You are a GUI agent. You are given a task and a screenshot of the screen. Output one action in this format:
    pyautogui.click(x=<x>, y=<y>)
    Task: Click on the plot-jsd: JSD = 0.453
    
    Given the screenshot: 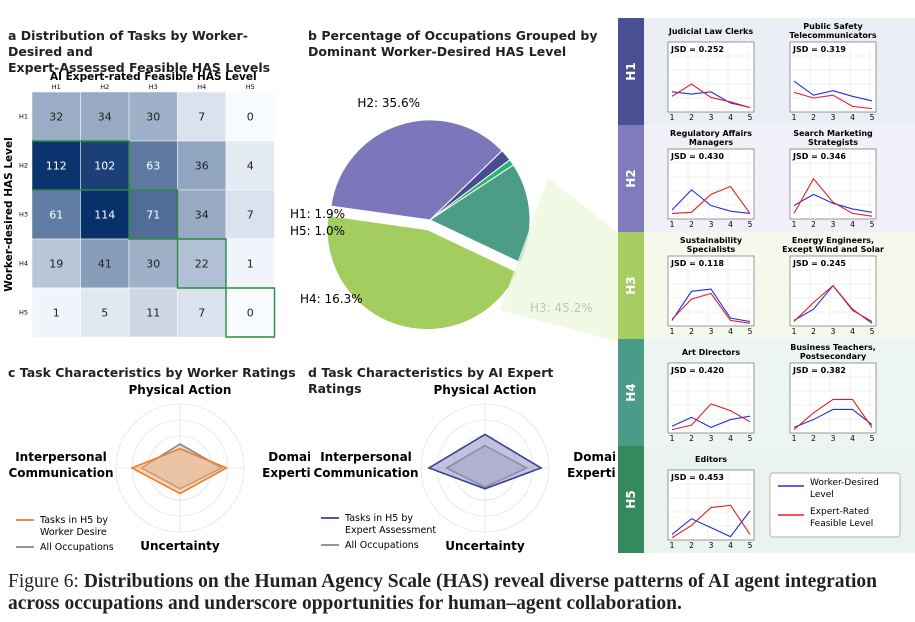 What is the action you would take?
    pyautogui.click(x=697, y=477)
    